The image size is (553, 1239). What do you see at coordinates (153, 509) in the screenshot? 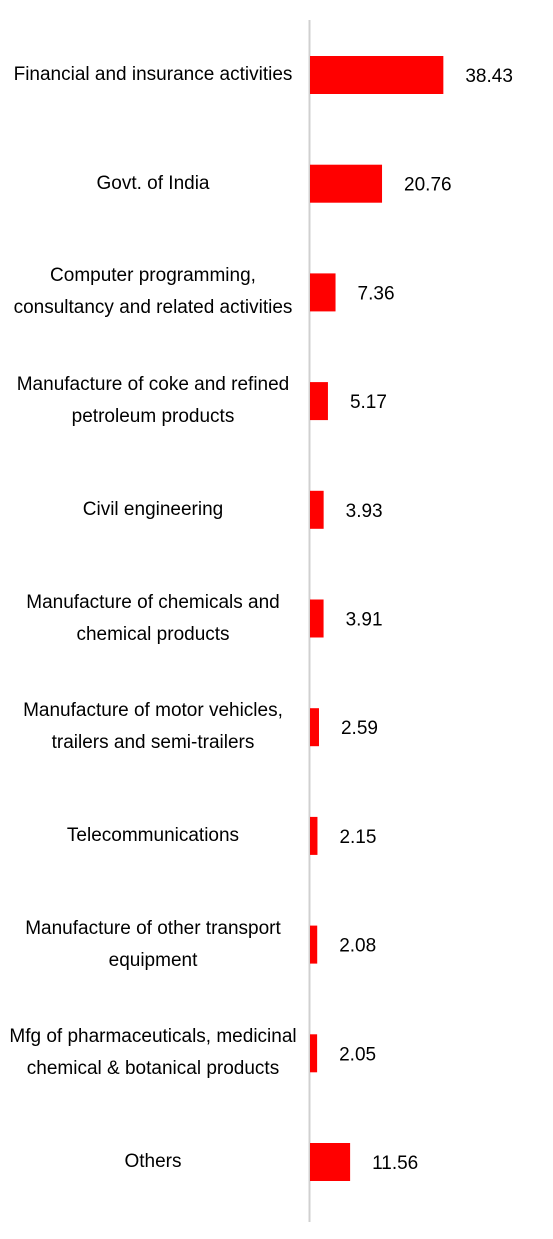
I see `category-label: Civil engineering` at bounding box center [153, 509].